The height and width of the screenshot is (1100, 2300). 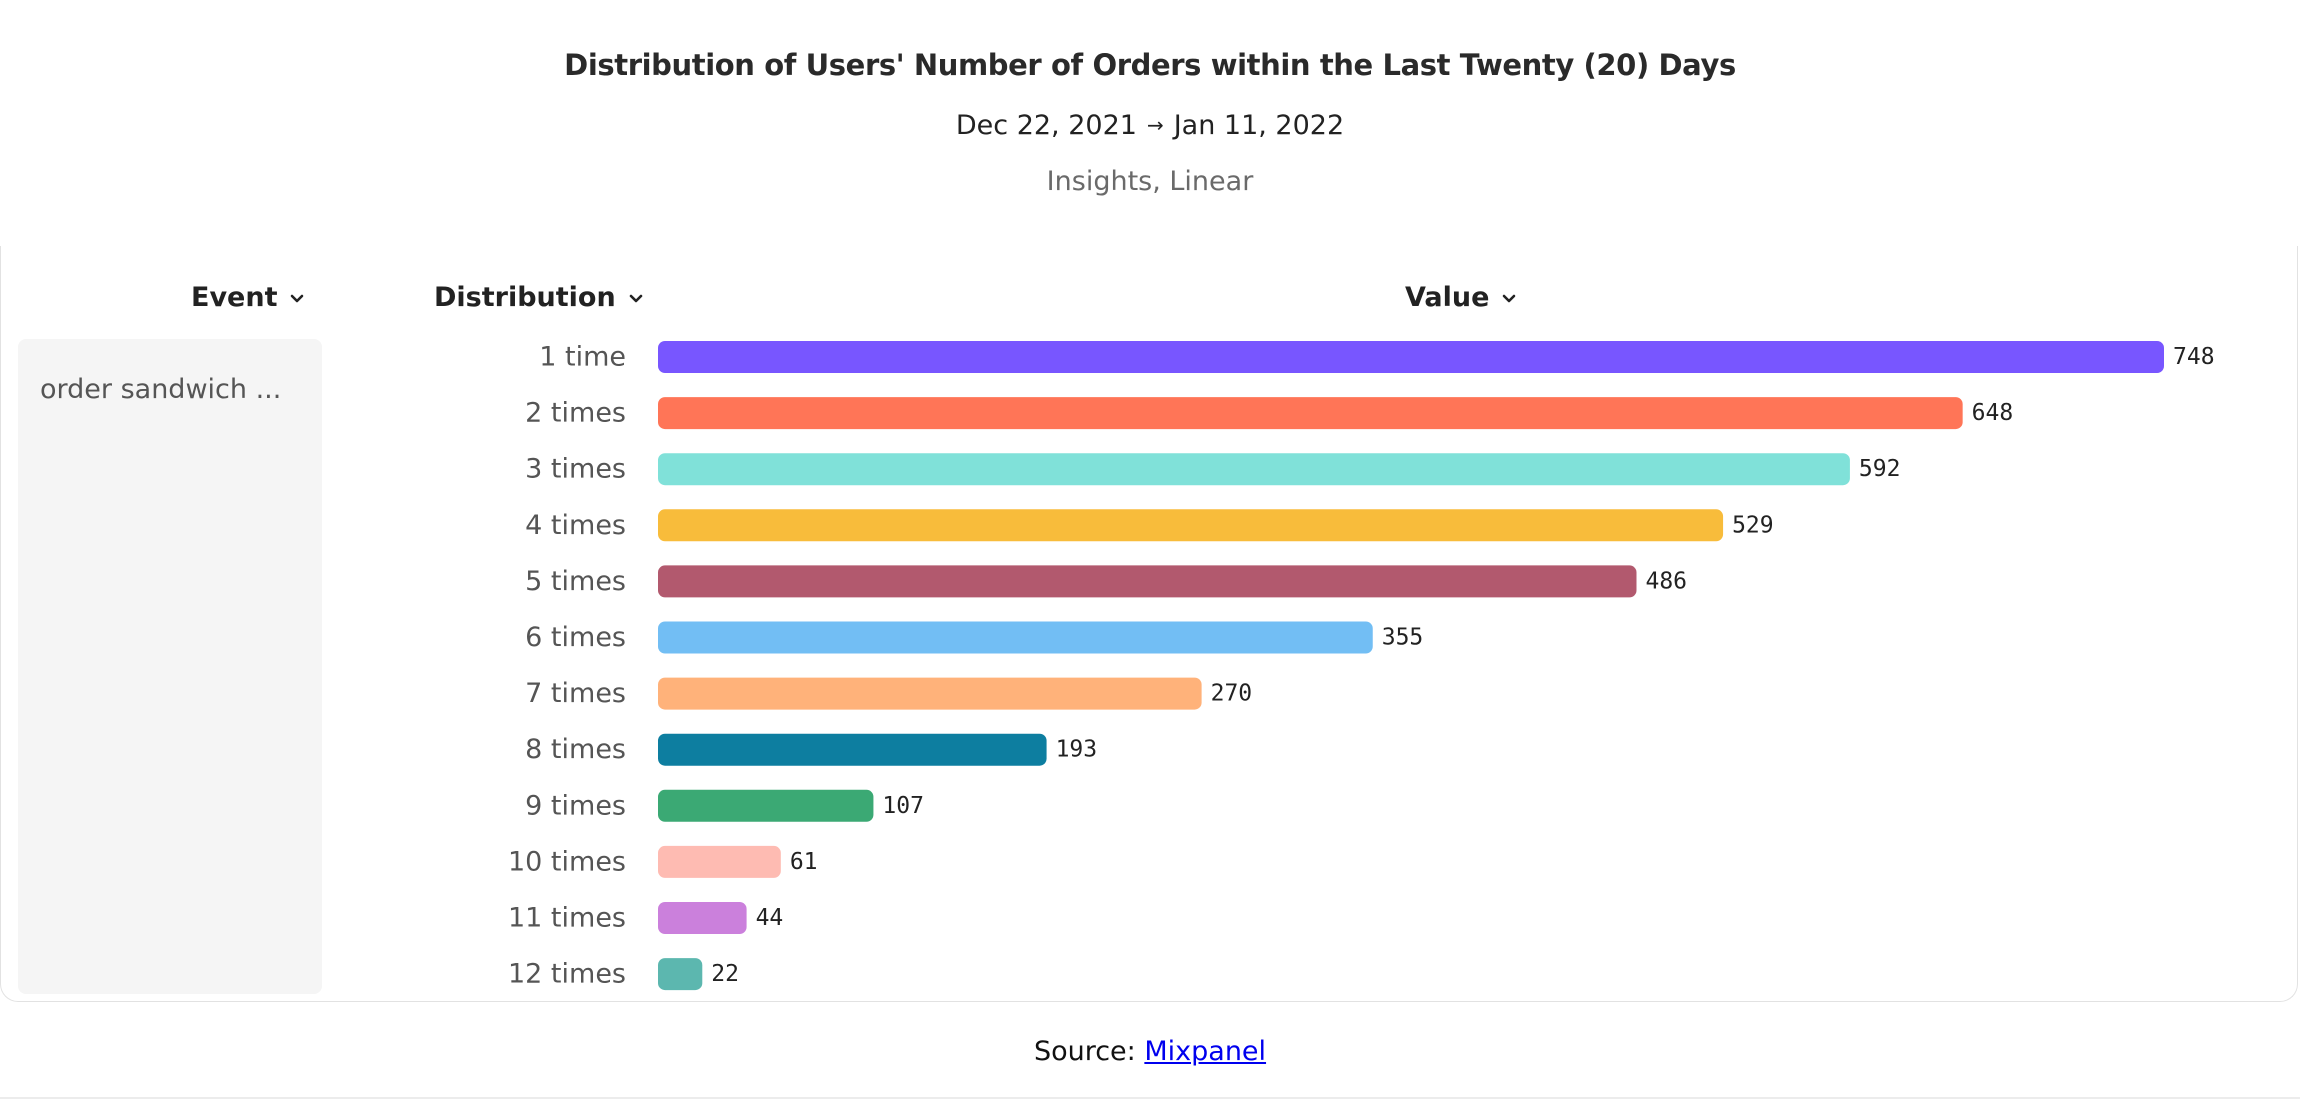 I want to click on distribution-column-label: Distribution, so click(x=525, y=297).